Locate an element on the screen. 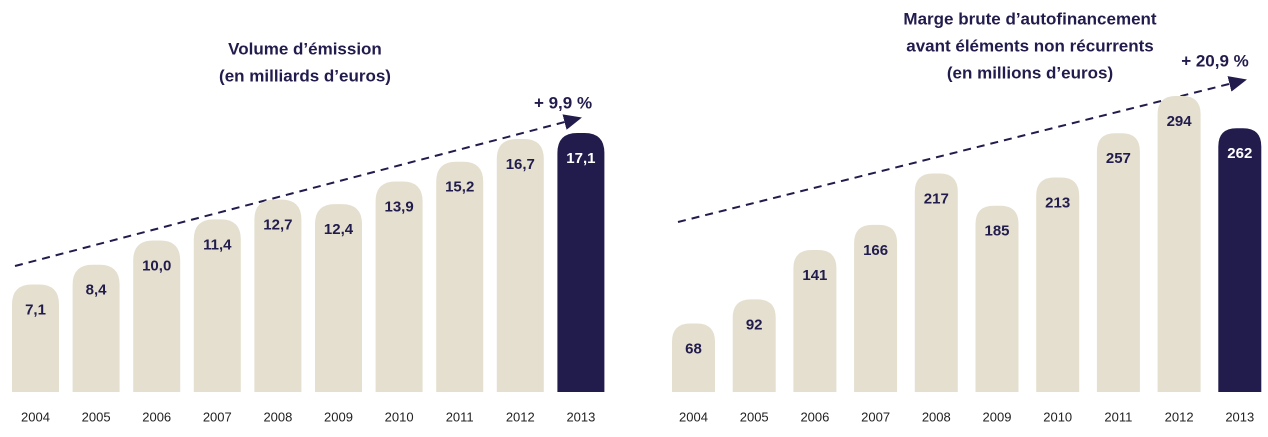 The height and width of the screenshot is (437, 1268). value-label: 13,9 is located at coordinates (398, 206).